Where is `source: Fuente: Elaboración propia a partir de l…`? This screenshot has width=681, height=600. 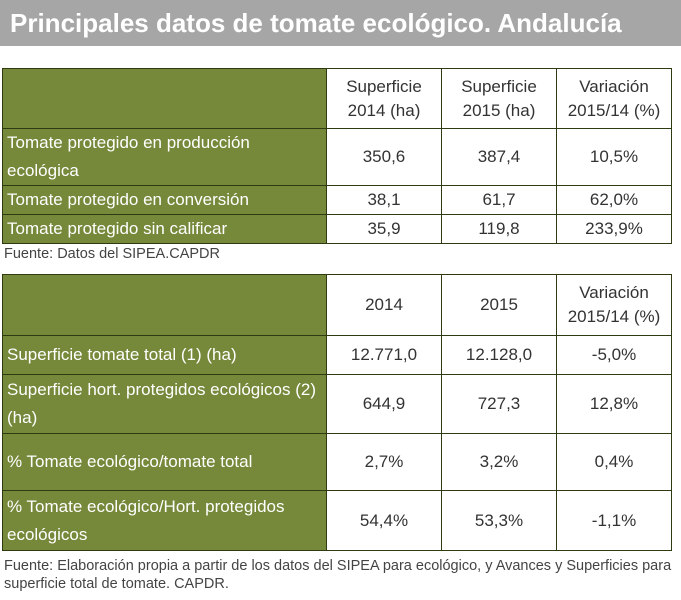
source: Fuente: Elaboración propia a partir de l… is located at coordinates (338, 575).